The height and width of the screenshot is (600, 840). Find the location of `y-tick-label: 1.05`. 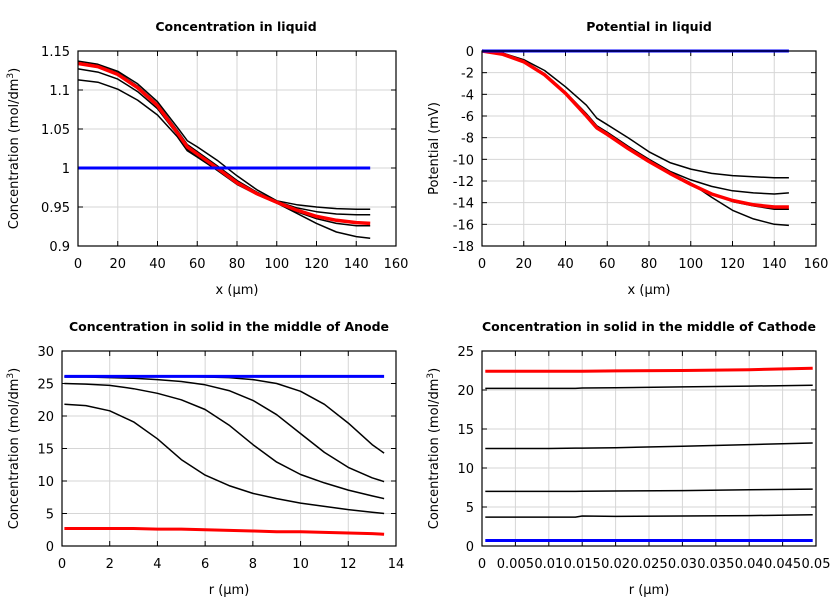

y-tick-label: 1.05 is located at coordinates (55, 130).